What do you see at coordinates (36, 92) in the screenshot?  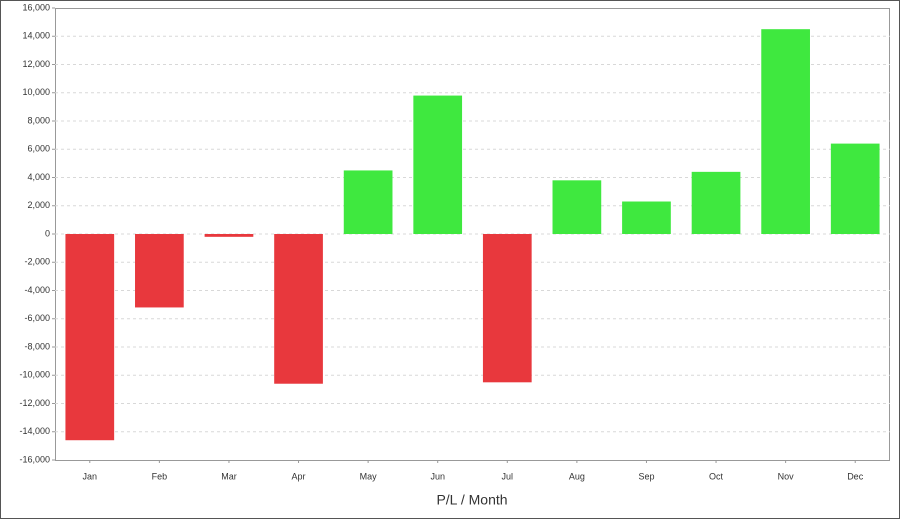 I see `y-tick-label: 10,000` at bounding box center [36, 92].